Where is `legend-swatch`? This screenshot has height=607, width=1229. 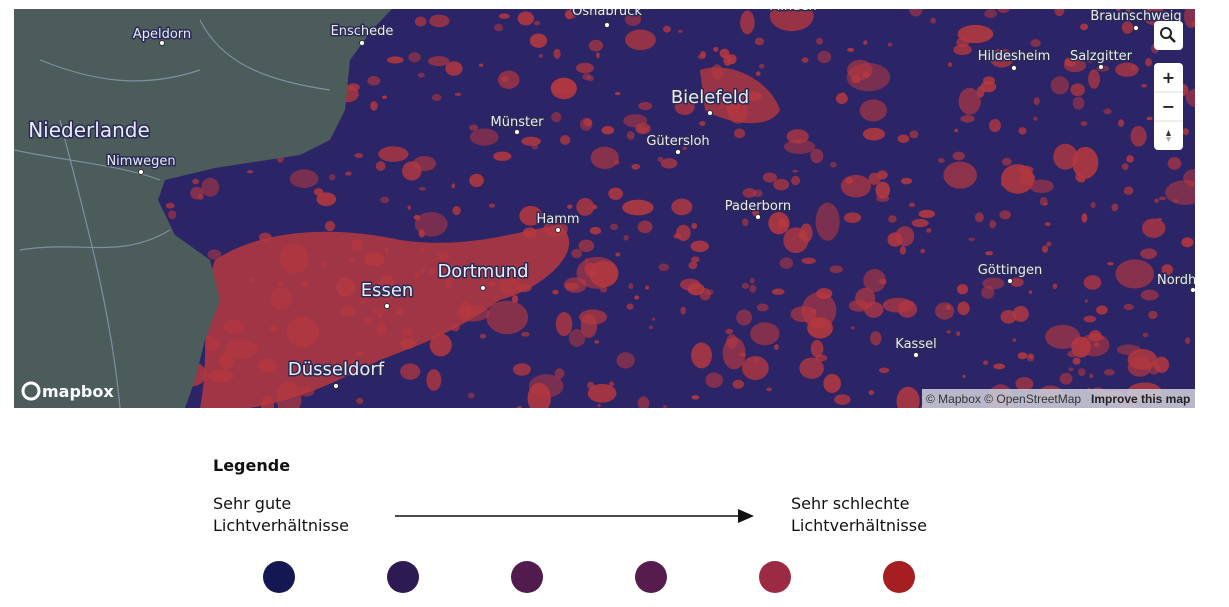 legend-swatch is located at coordinates (775, 577).